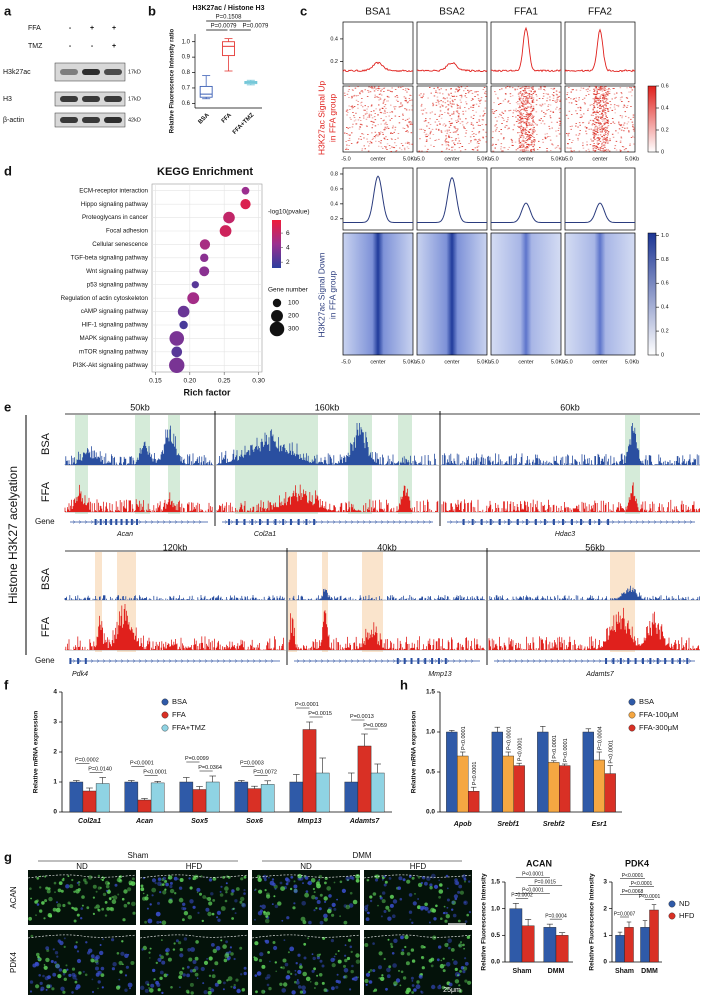 The image size is (705, 1000). What do you see at coordinates (114, 338) in the screenshot?
I see `category-label: MAPK signaling pathway` at bounding box center [114, 338].